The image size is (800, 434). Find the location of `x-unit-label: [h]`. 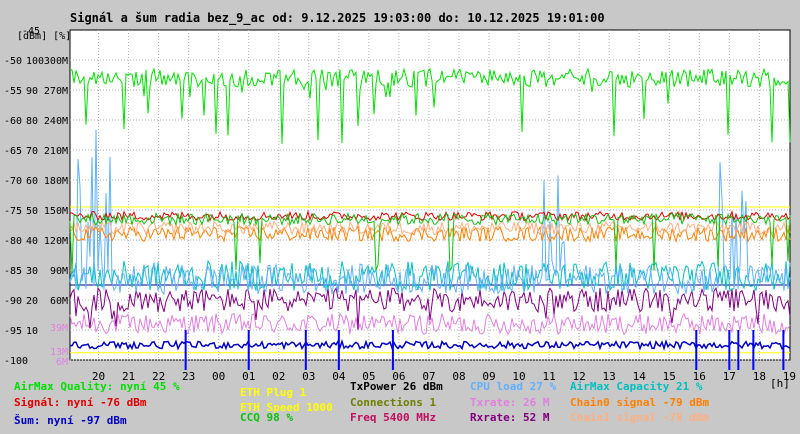

x-unit-label: [h] is located at coordinates (780, 383).